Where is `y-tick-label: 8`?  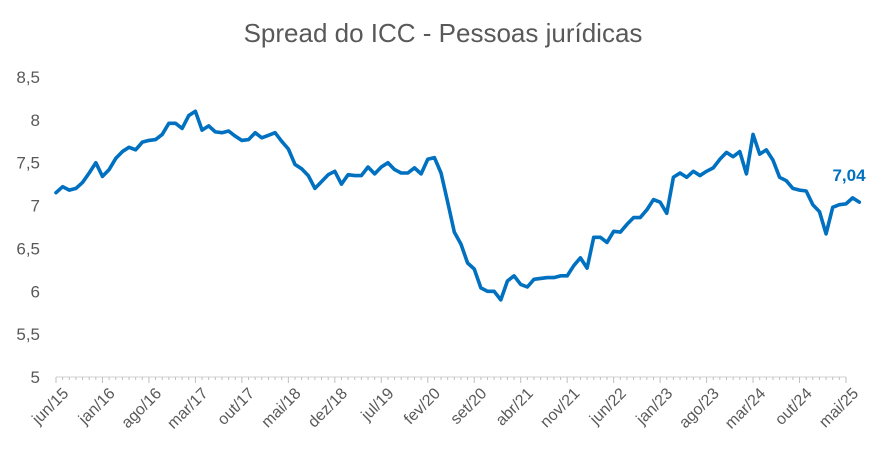 y-tick-label: 8 is located at coordinates (35, 120).